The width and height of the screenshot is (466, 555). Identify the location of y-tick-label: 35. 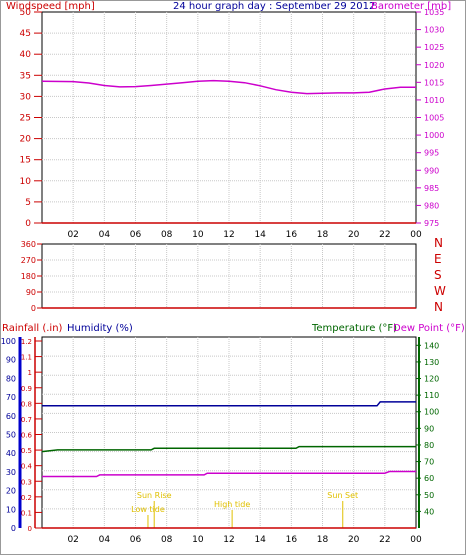
(25, 76).